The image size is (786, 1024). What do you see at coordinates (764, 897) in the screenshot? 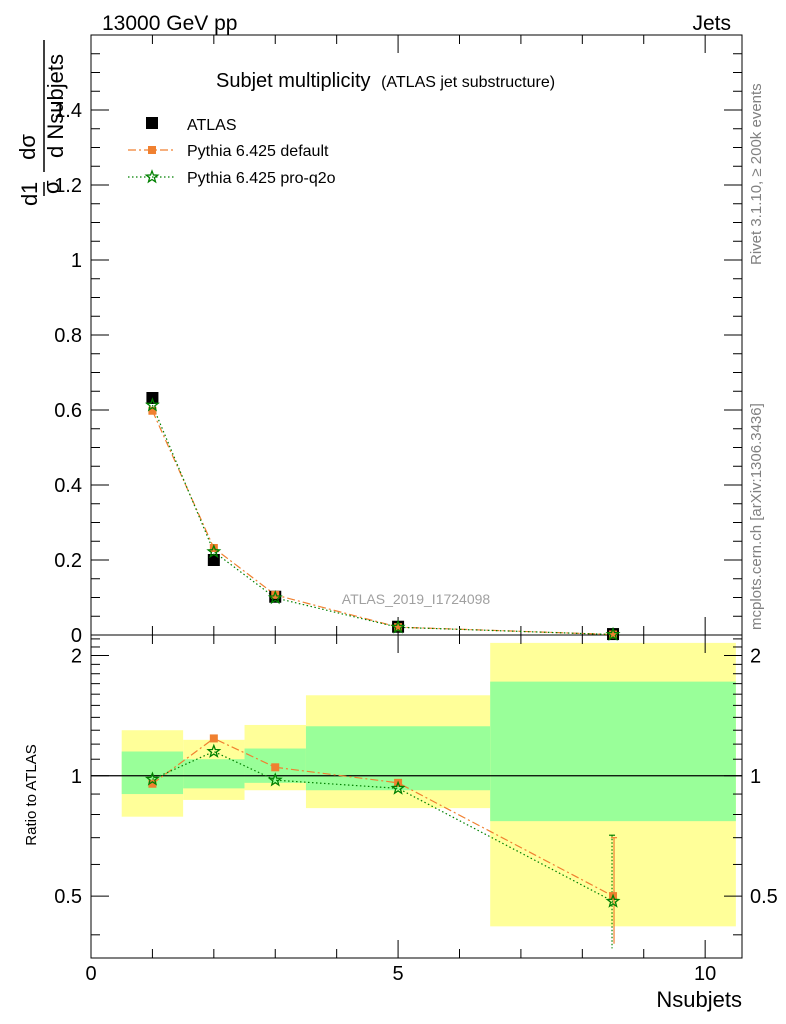
I see `ratio-y-tick-label-right: 0.5` at bounding box center [764, 897].